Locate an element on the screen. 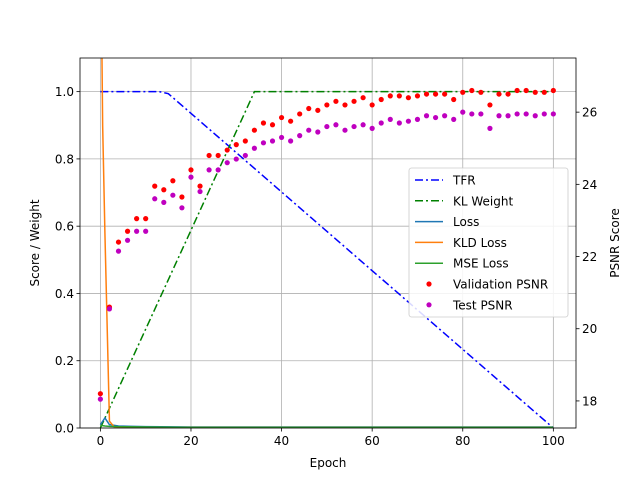 The height and width of the screenshot is (484, 640). y-right-tick-label: 20 is located at coordinates (589, 329).